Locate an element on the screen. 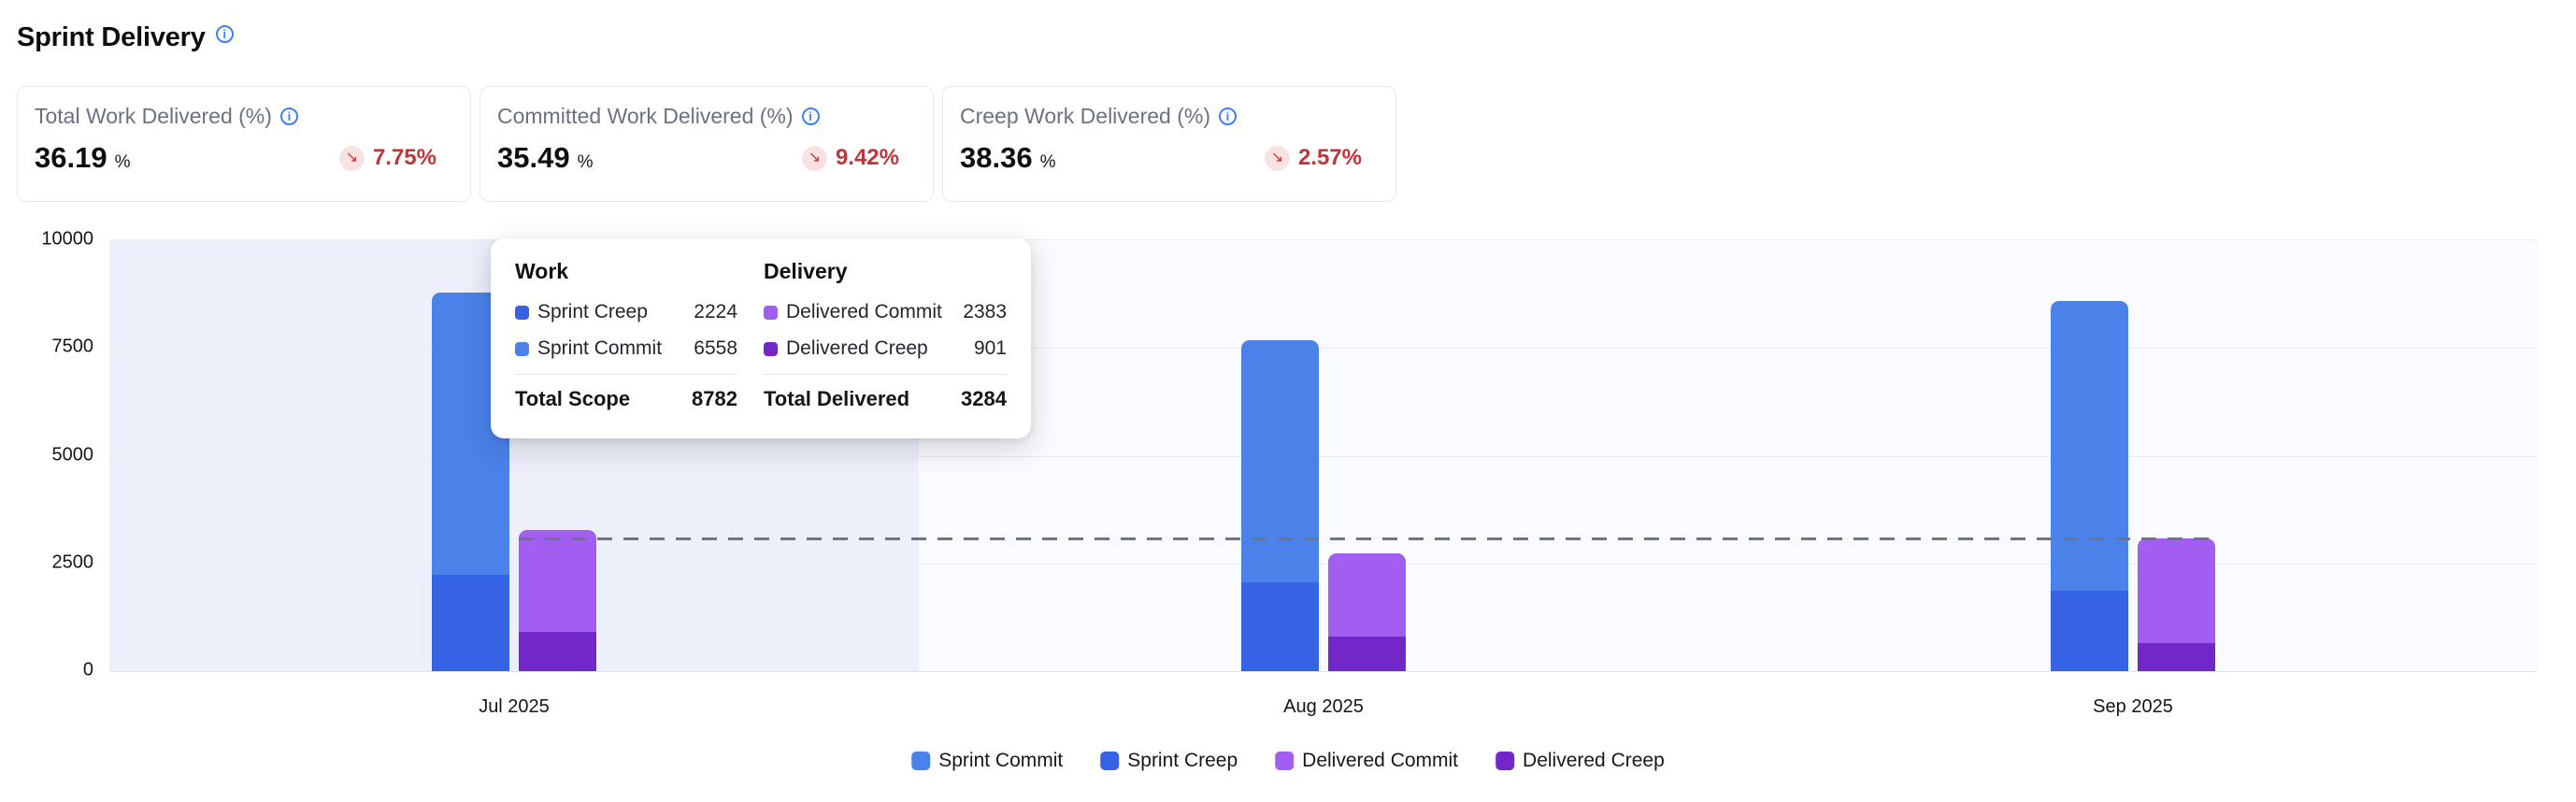  tooltip-row-label: Delivered Creep is located at coordinates (857, 348).